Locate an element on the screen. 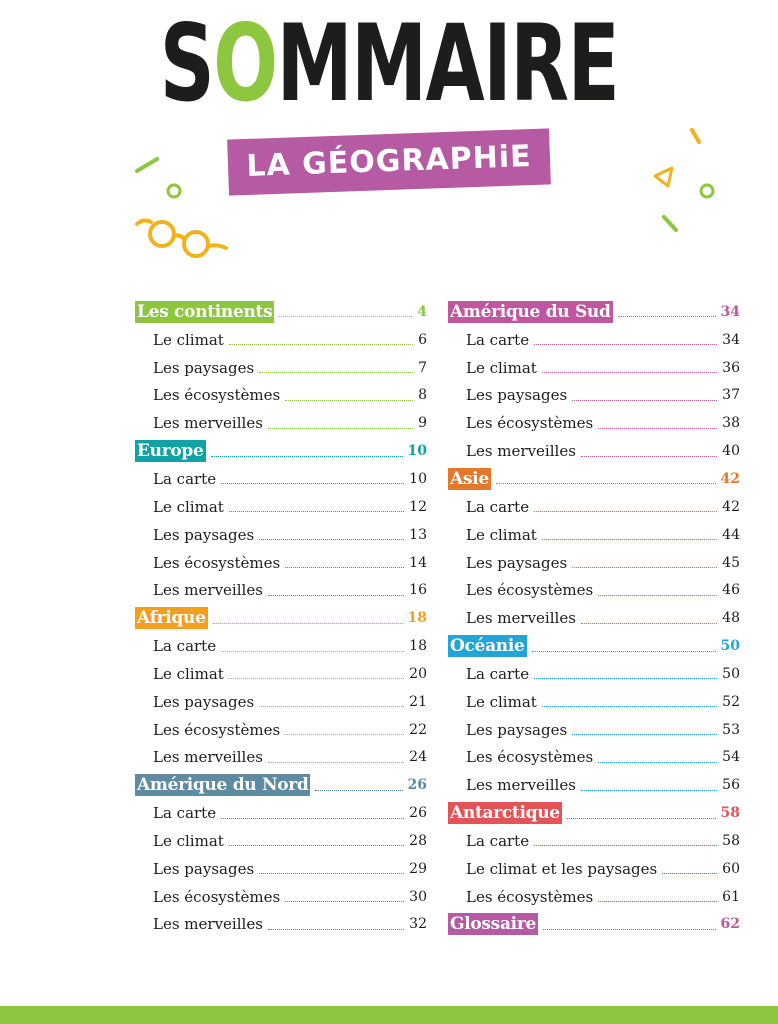 The image size is (778, 1024). toc-section-page: 62 is located at coordinates (730, 924).